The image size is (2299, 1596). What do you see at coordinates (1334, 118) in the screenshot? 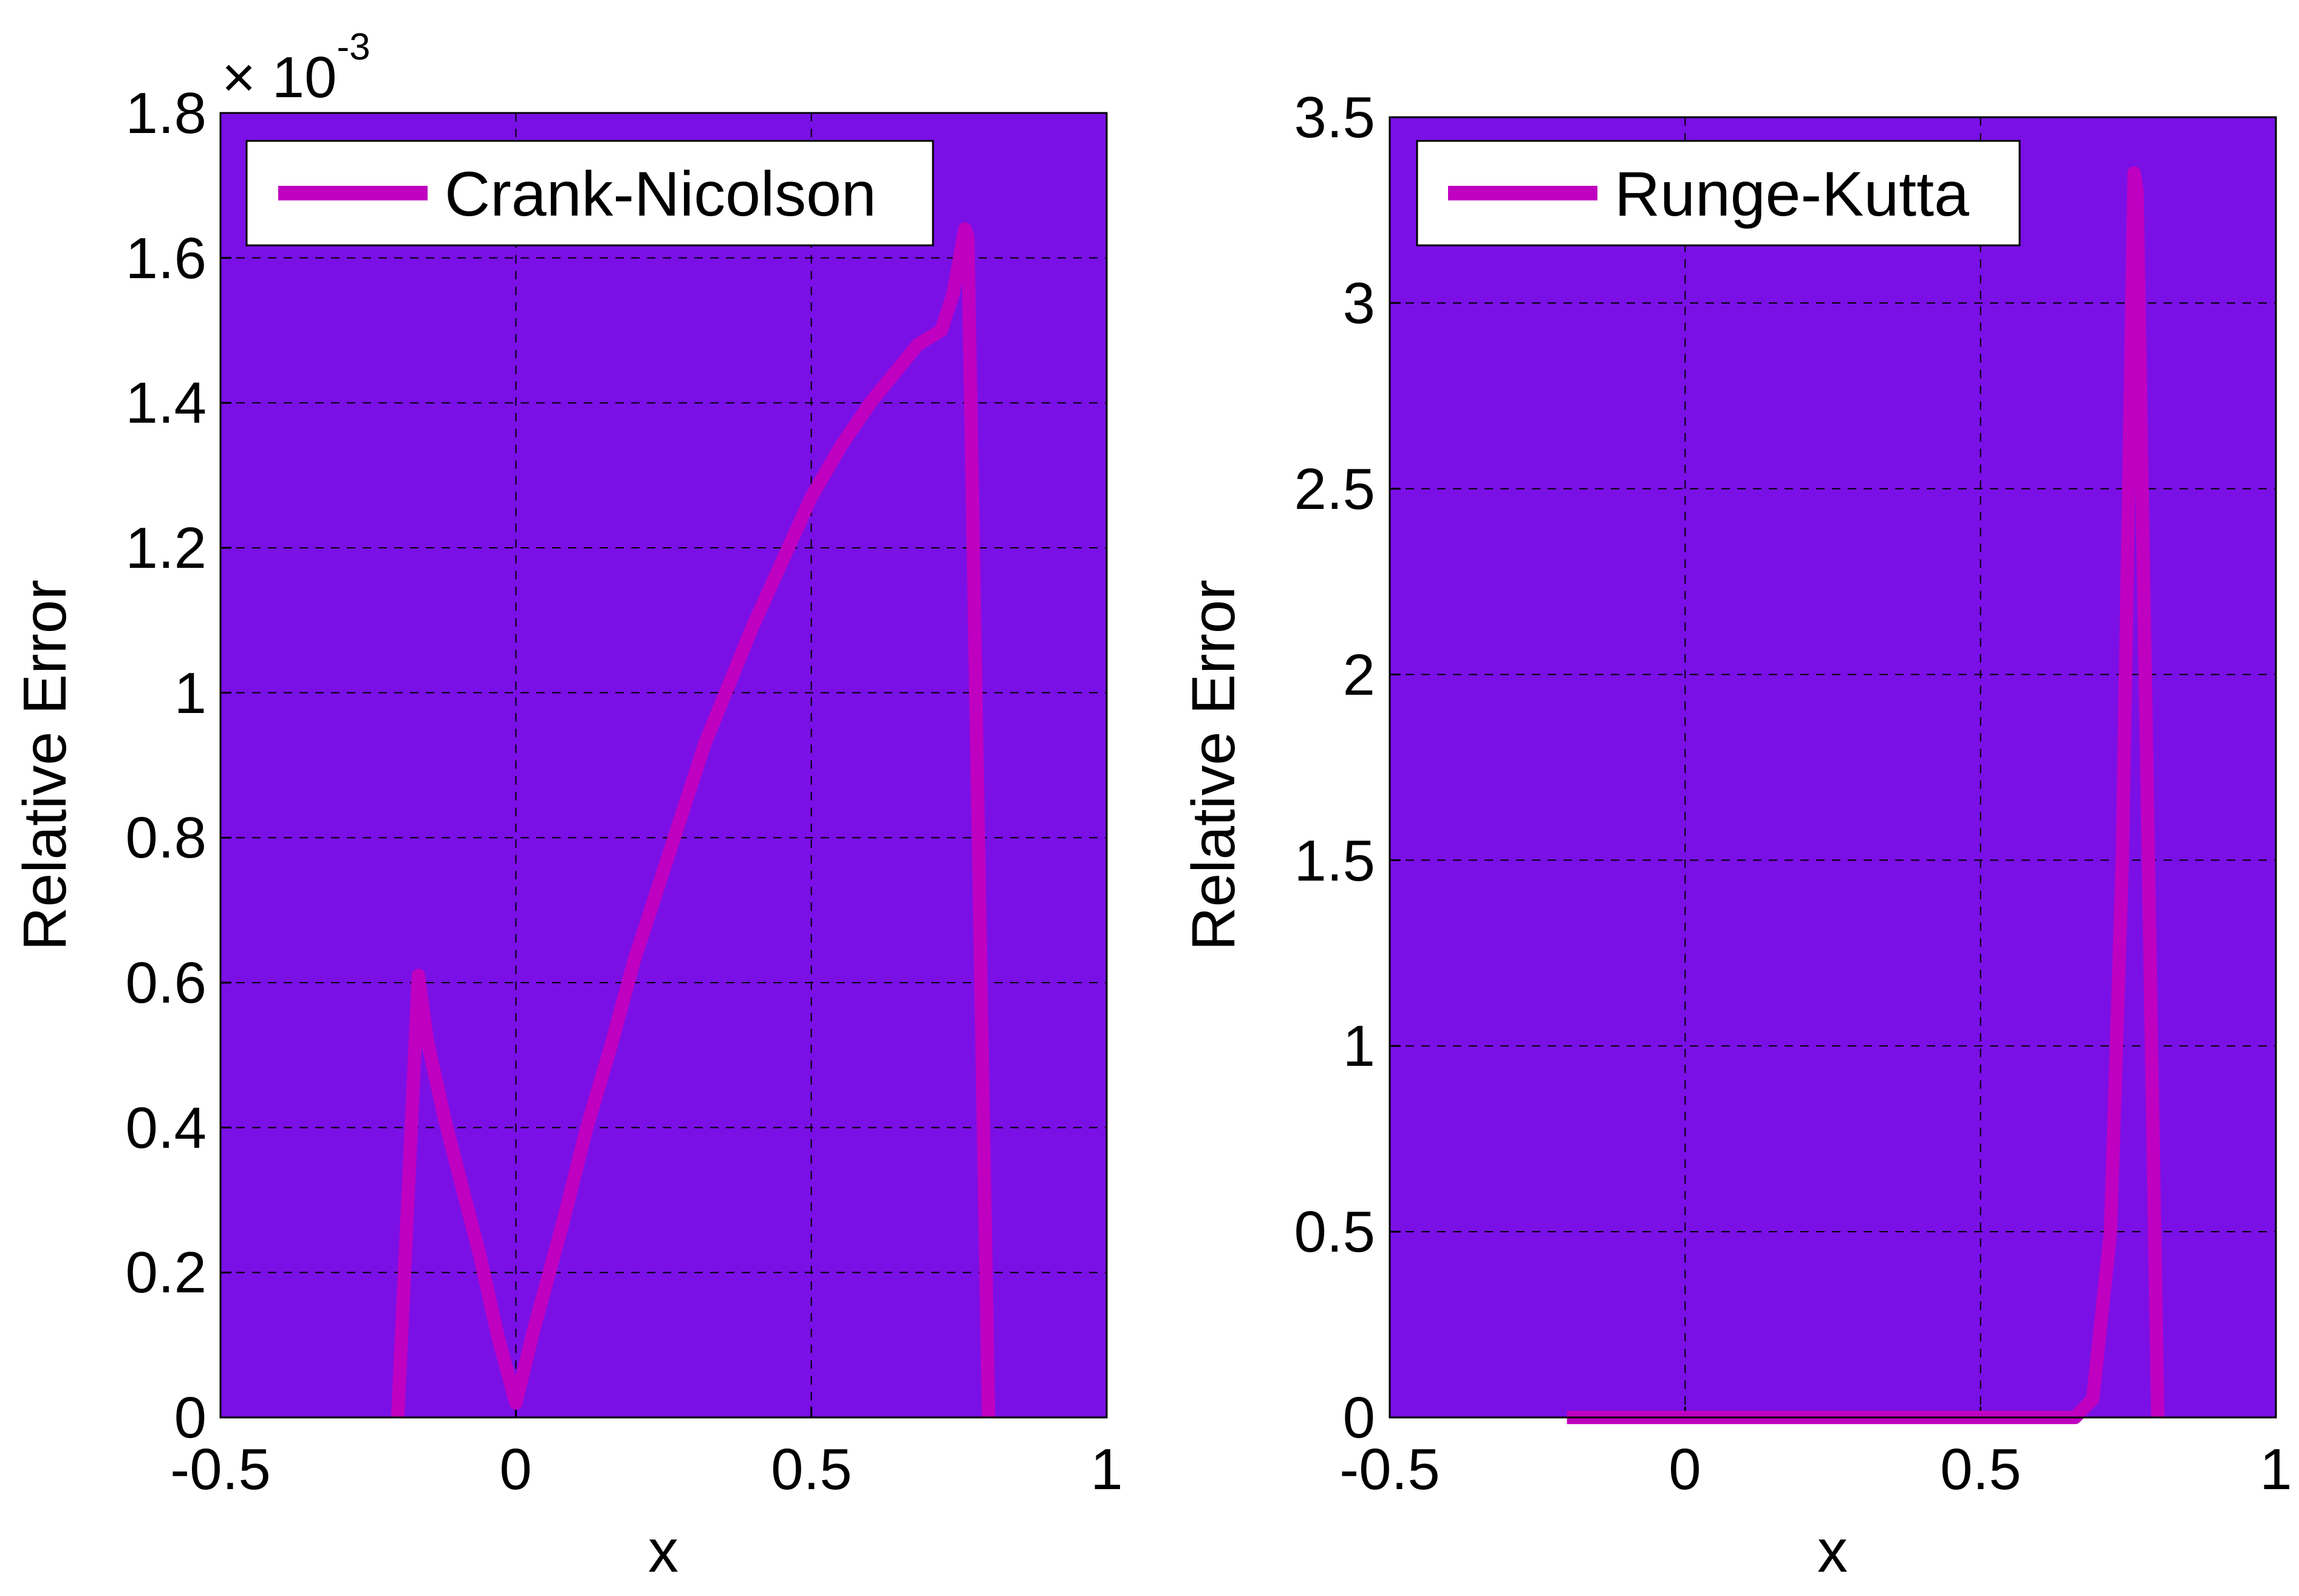
I see `right-ytick-label: 3.5` at bounding box center [1334, 118].